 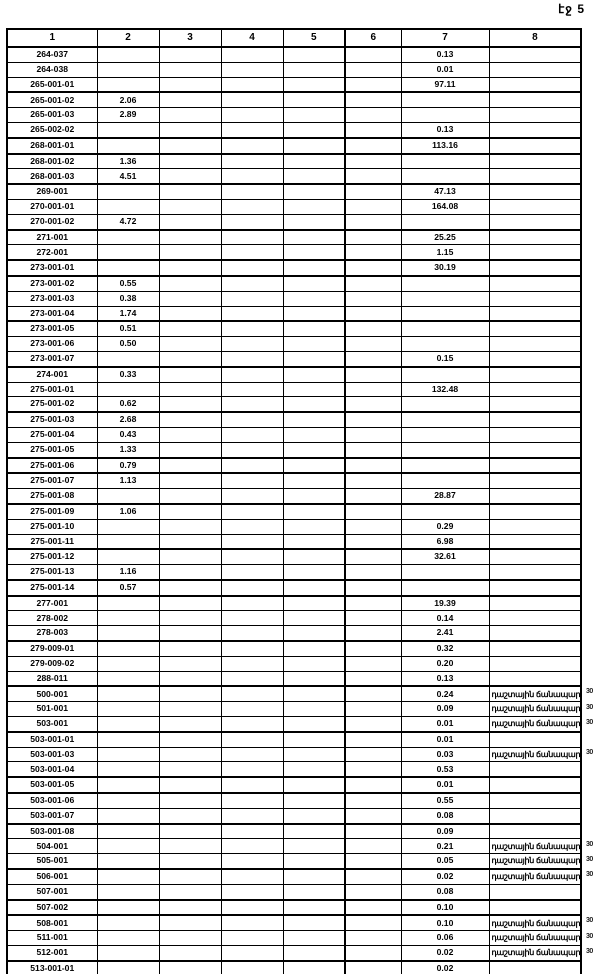 What do you see at coordinates (52, 450) in the screenshot?
I see `code-cell: 275-001-05` at bounding box center [52, 450].